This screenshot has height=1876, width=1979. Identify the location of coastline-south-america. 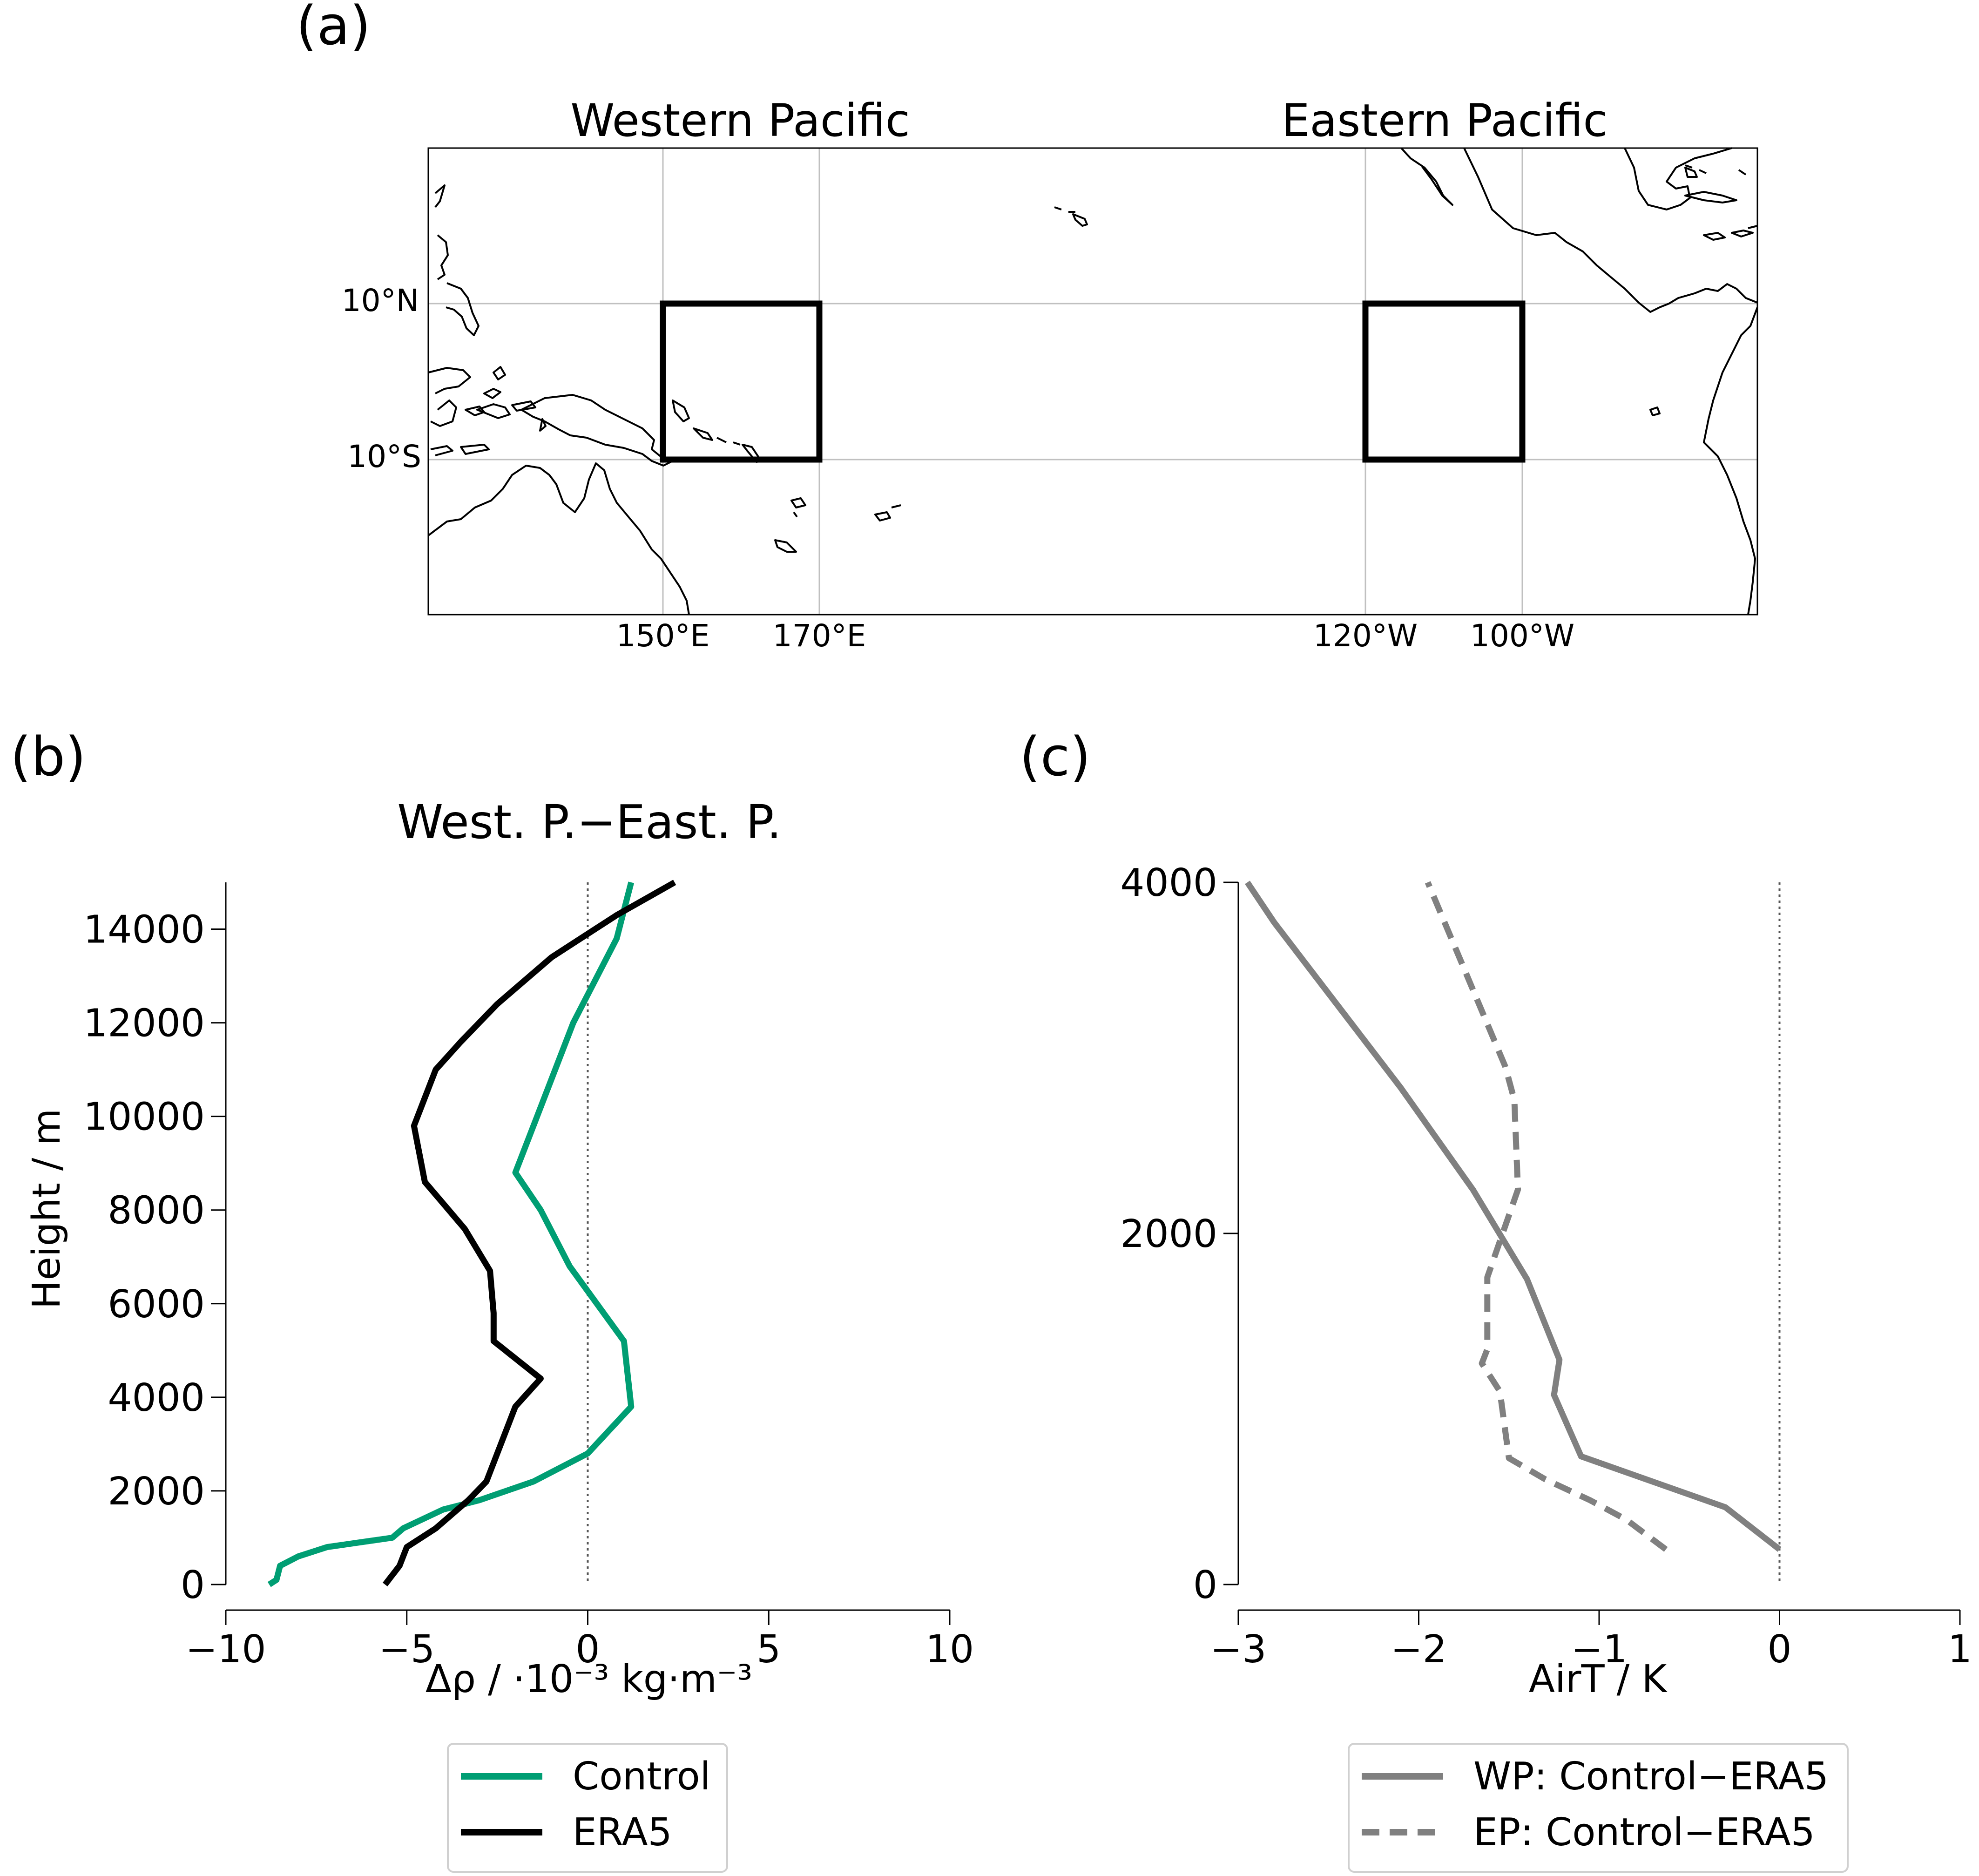
(1730, 461).